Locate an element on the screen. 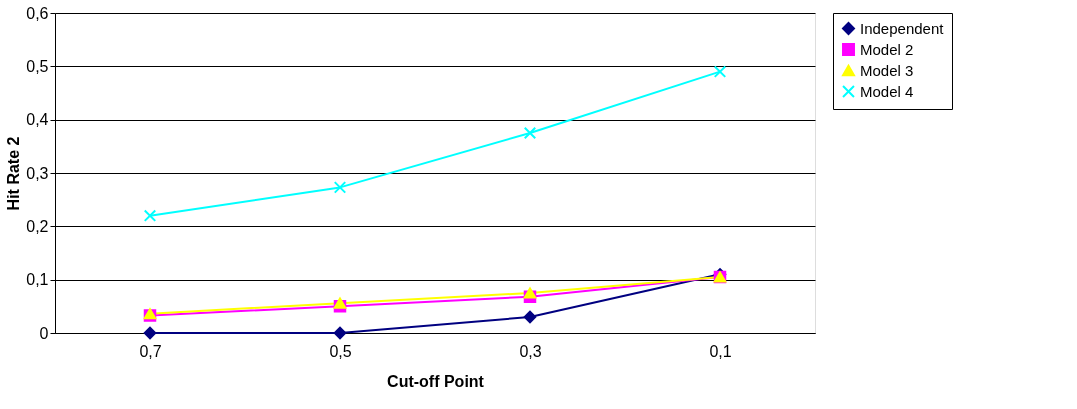 This screenshot has height=409, width=1077. y-tick-label: 0,3 is located at coordinates (37, 173).